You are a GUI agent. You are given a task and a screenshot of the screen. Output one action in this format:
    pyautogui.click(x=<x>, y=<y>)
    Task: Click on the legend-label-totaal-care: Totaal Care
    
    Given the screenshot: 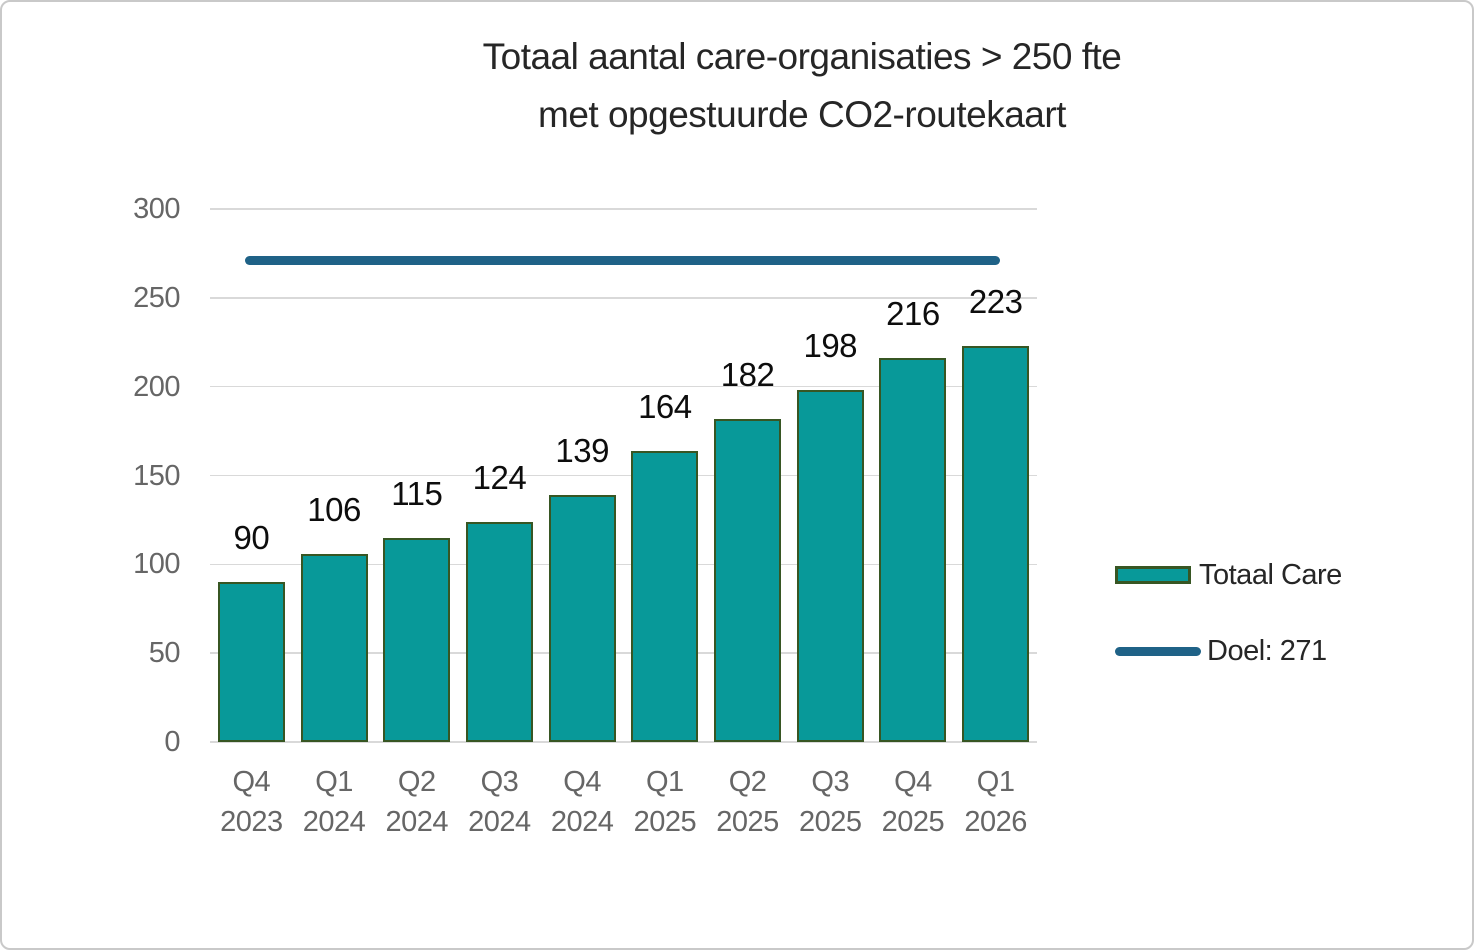 What is the action you would take?
    pyautogui.click(x=1270, y=575)
    